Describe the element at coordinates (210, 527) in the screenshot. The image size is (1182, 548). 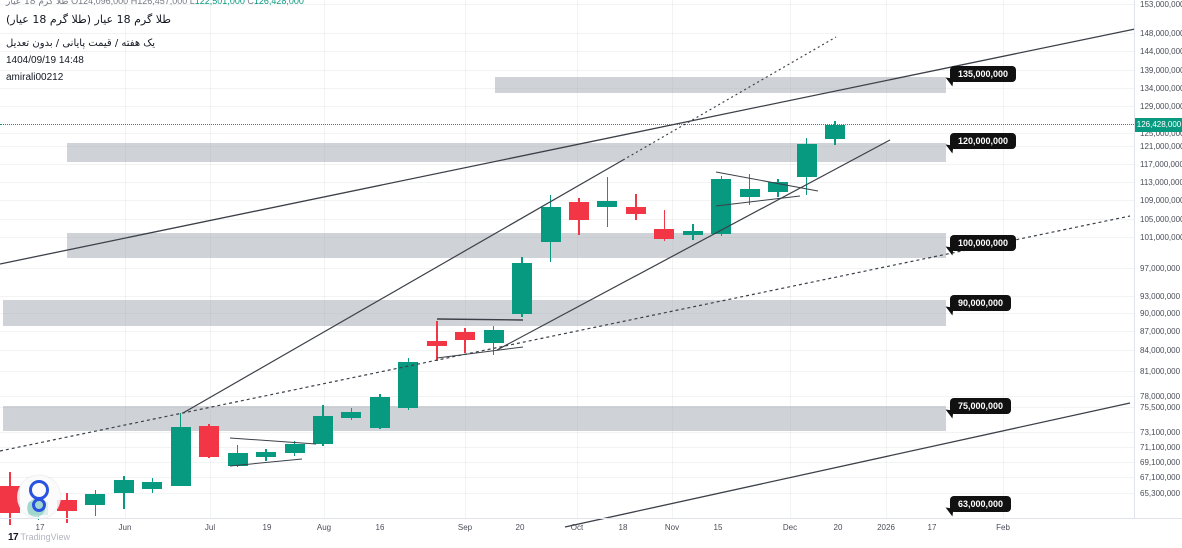
I see `time-tick-label: Jul` at that location.